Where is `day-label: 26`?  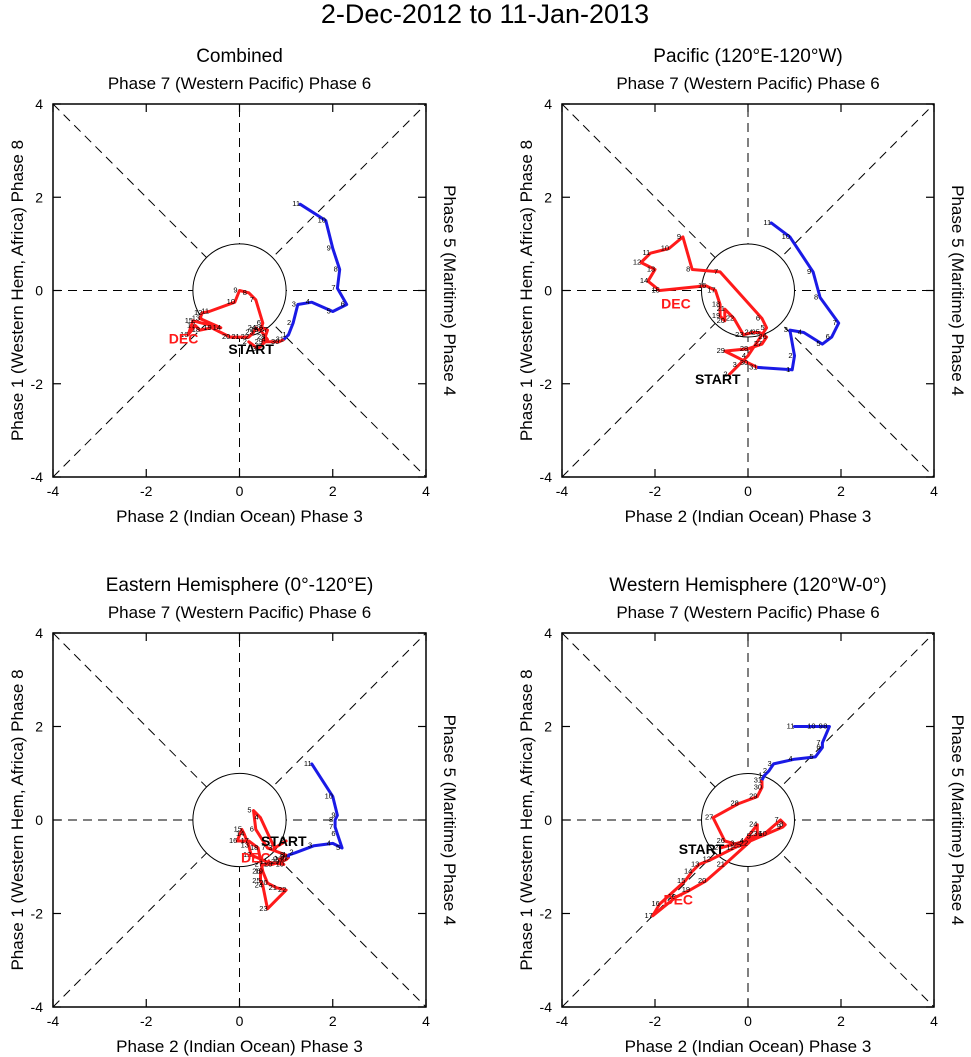 day-label: 26 is located at coordinates (256, 870).